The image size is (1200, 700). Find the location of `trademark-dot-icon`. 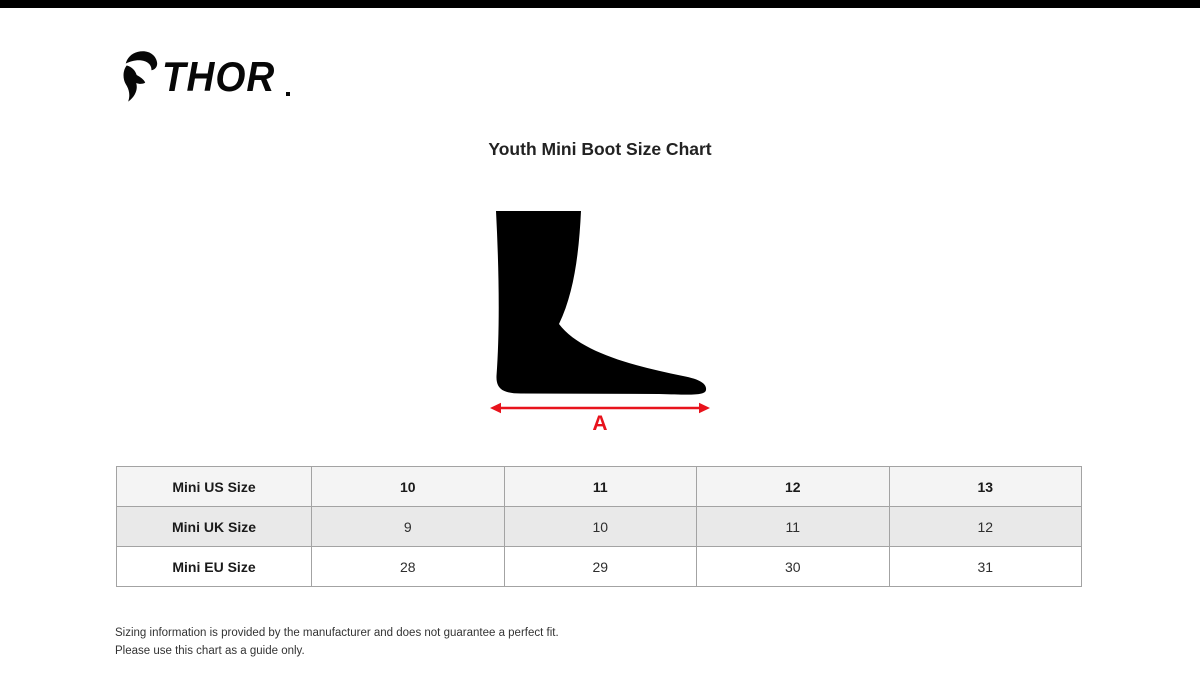

trademark-dot-icon is located at coordinates (288, 94).